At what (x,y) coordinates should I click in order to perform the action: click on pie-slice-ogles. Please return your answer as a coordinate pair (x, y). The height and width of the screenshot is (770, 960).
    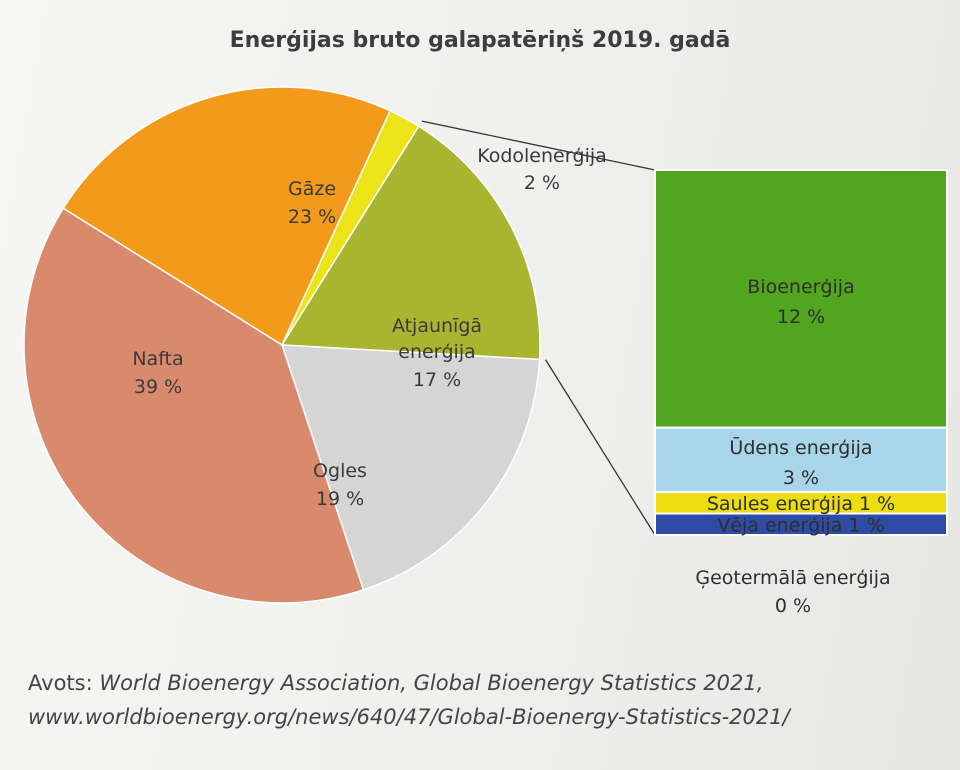
    Looking at the image, I should click on (410, 467).